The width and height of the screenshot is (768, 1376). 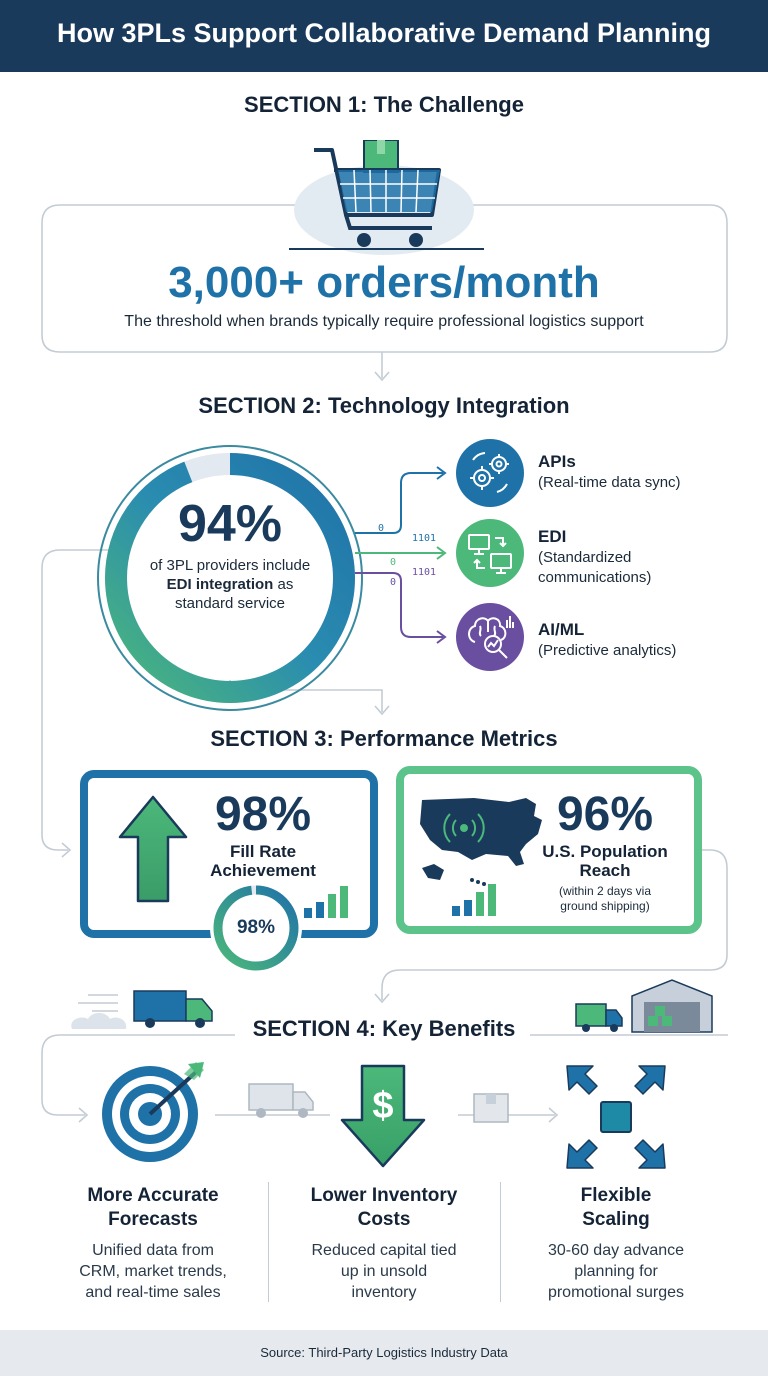 What do you see at coordinates (384, 1219) in the screenshot?
I see `benefit2-title-2: Costs` at bounding box center [384, 1219].